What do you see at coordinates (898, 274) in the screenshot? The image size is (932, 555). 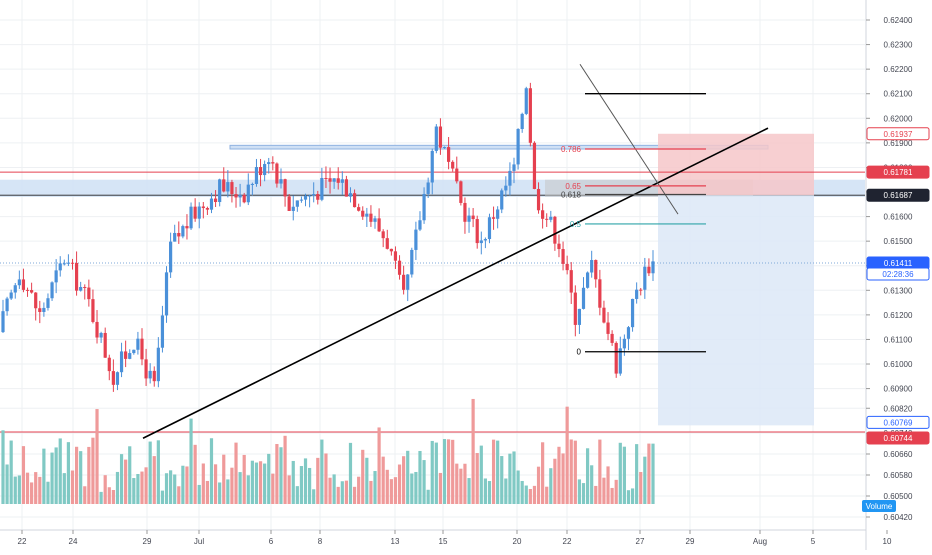 I see `price-badge-label: 02:28:36` at bounding box center [898, 274].